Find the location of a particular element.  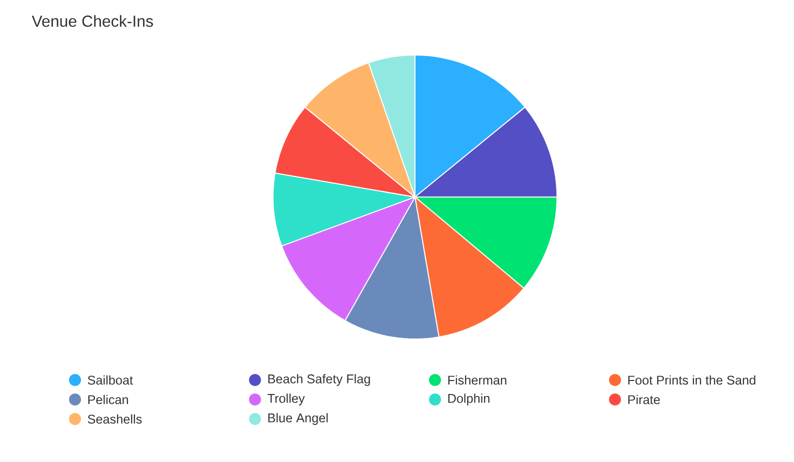

chart-title: Venue Check-Ins is located at coordinates (92, 21).